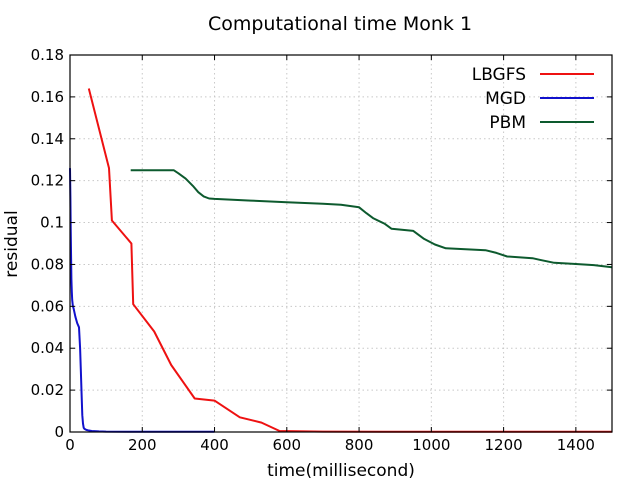  Describe the element at coordinates (507, 123) in the screenshot. I see `legend-label-pbm: PBM` at that location.